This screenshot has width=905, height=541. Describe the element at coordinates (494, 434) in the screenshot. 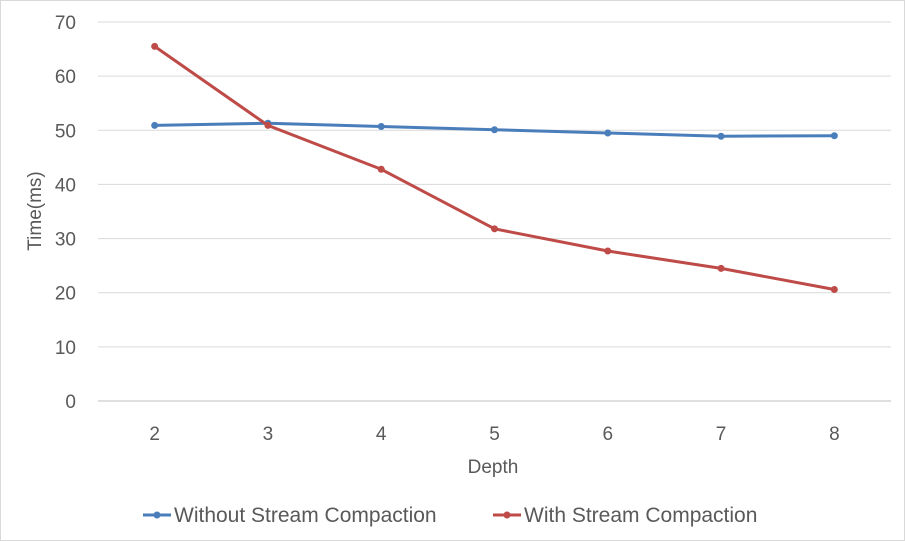

I see `x-tick-label: 5` at that location.